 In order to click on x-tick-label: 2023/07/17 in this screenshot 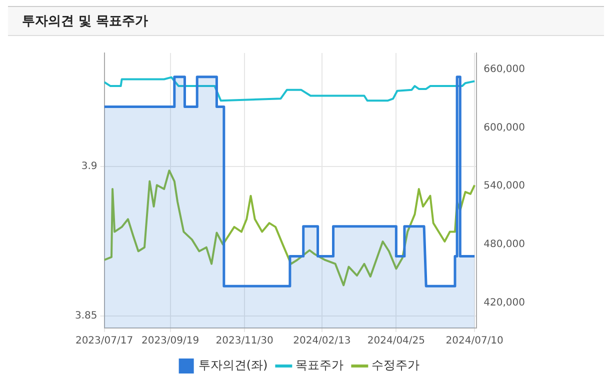, I will do `click(104, 341)`.